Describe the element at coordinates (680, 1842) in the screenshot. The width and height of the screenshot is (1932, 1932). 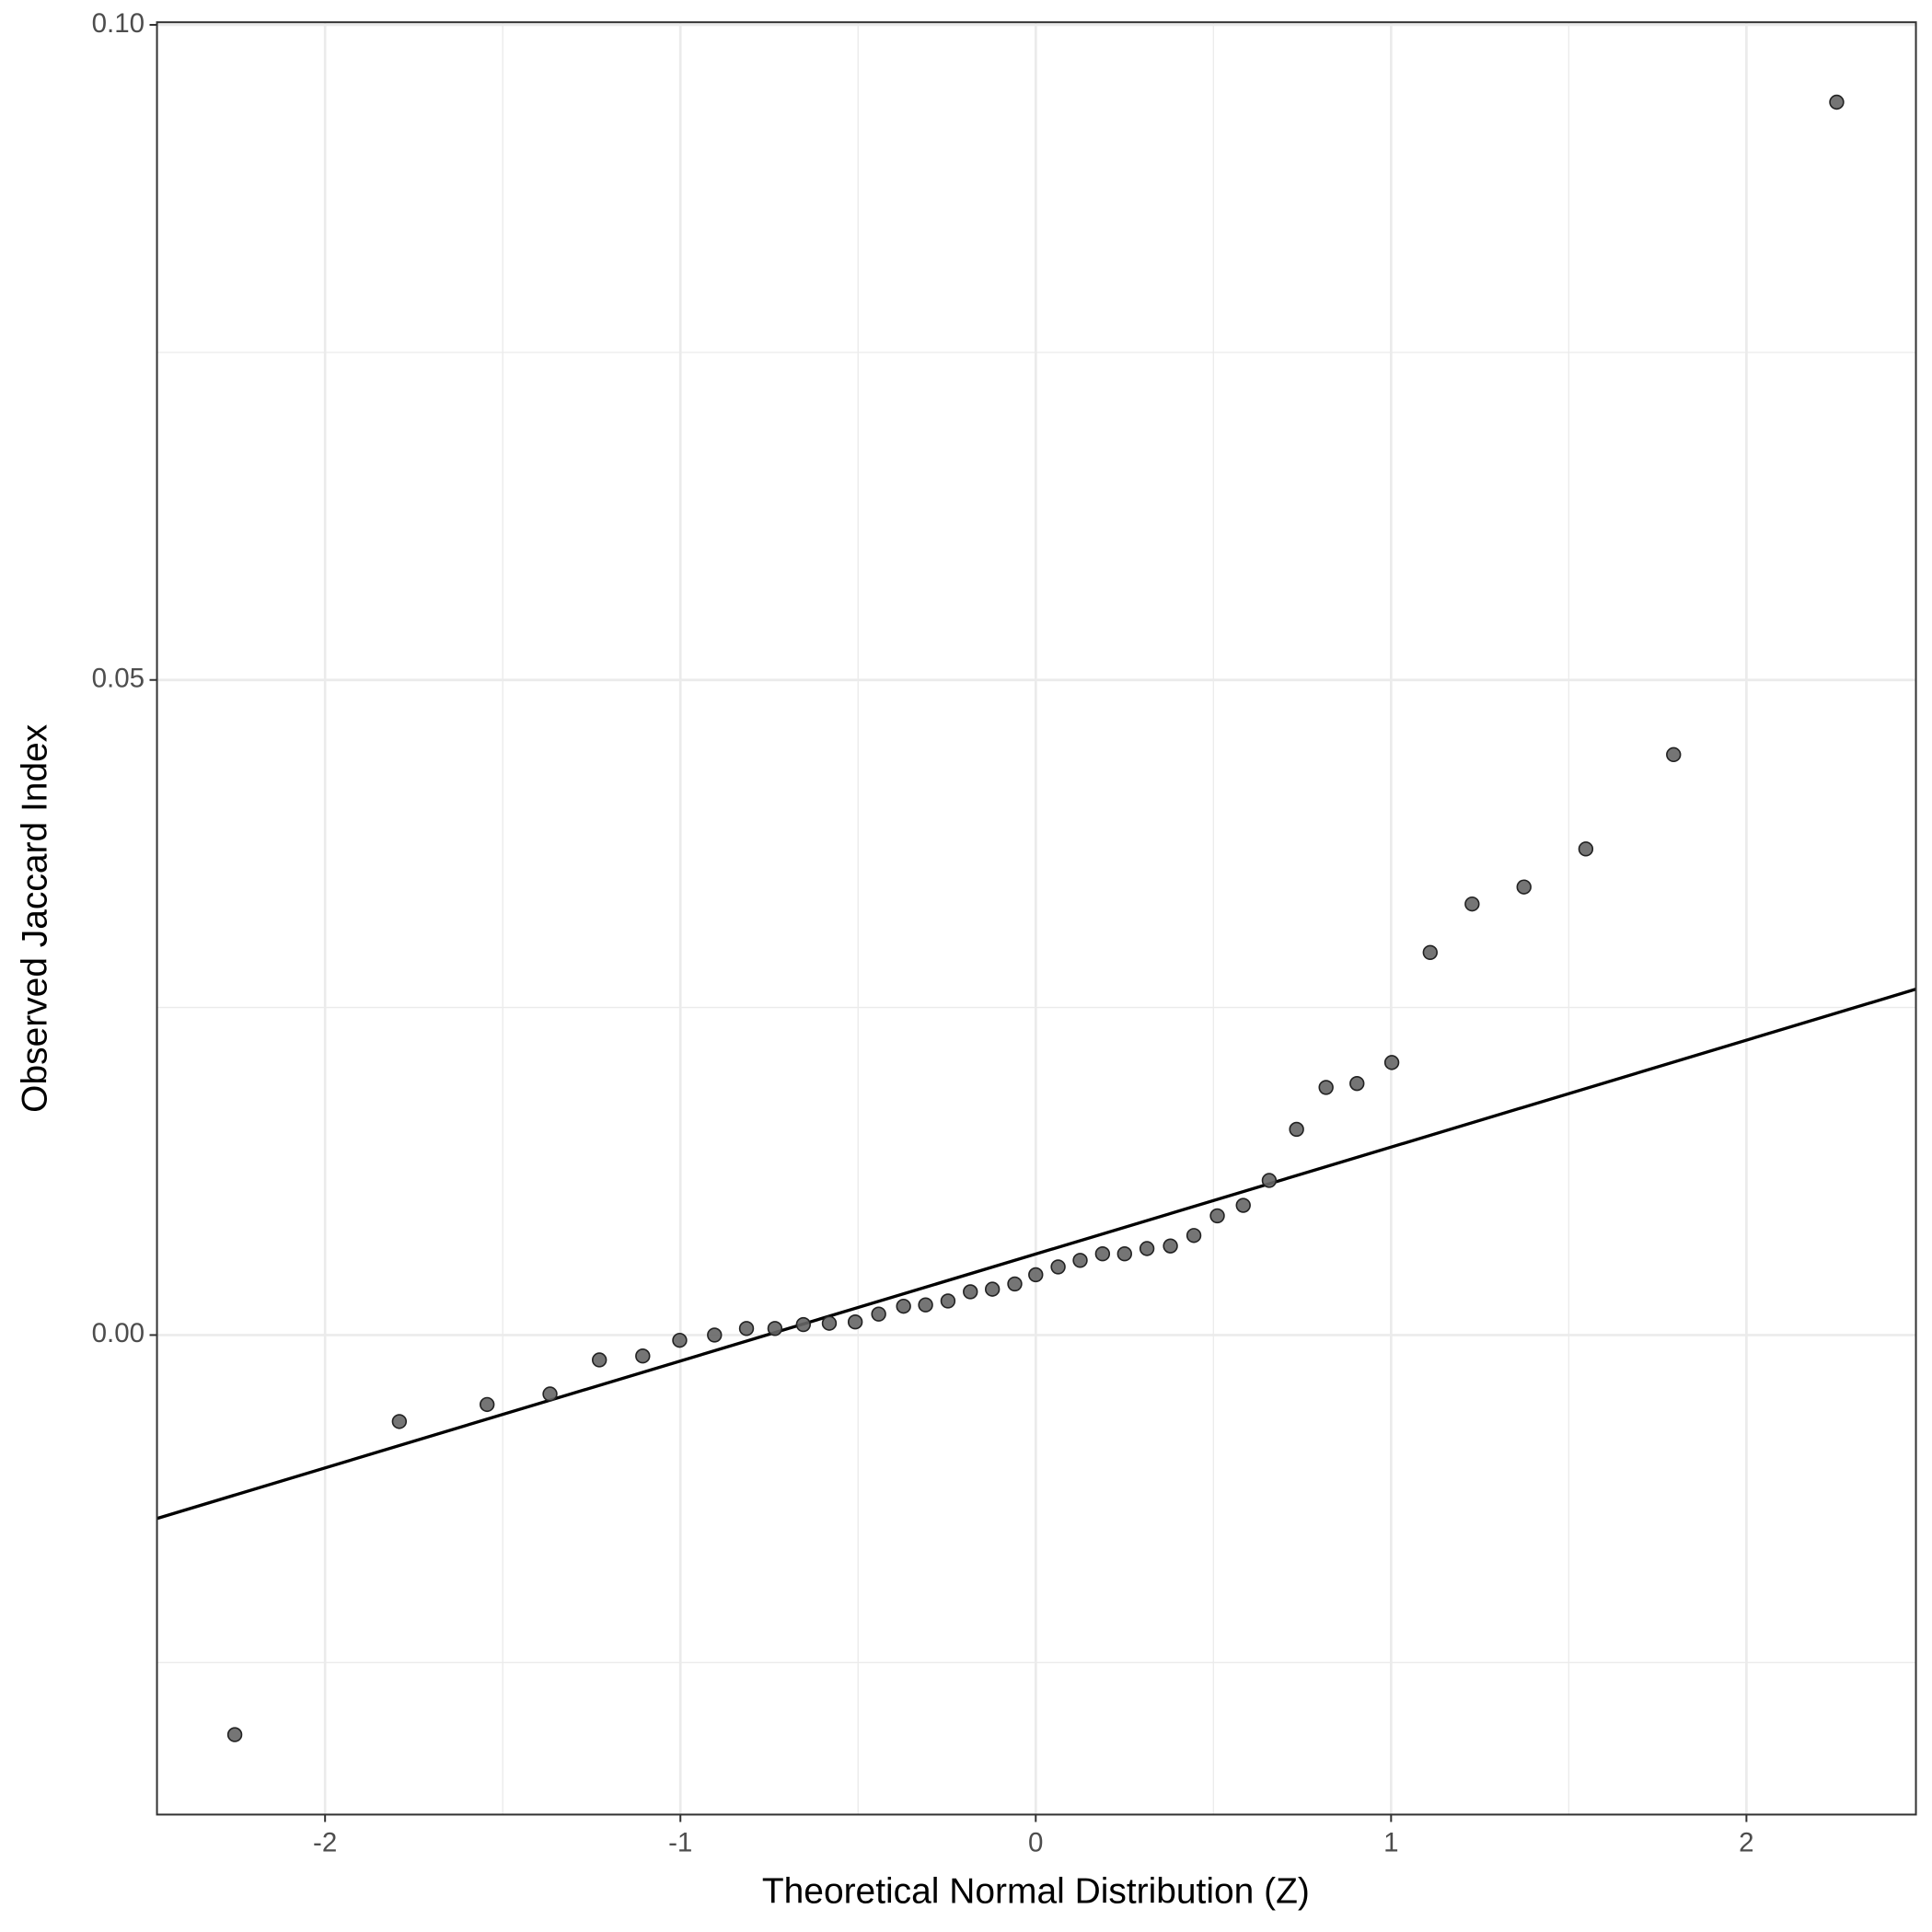
I see `x-tick-label: -1` at that location.